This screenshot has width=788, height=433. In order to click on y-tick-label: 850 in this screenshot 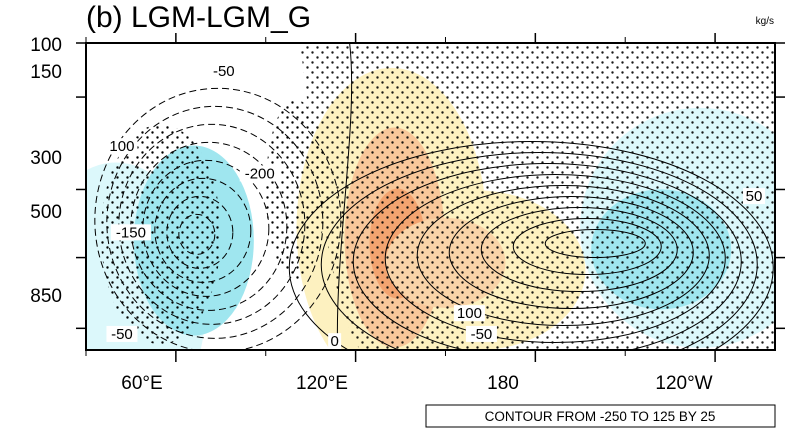, I will do `click(46, 296)`.